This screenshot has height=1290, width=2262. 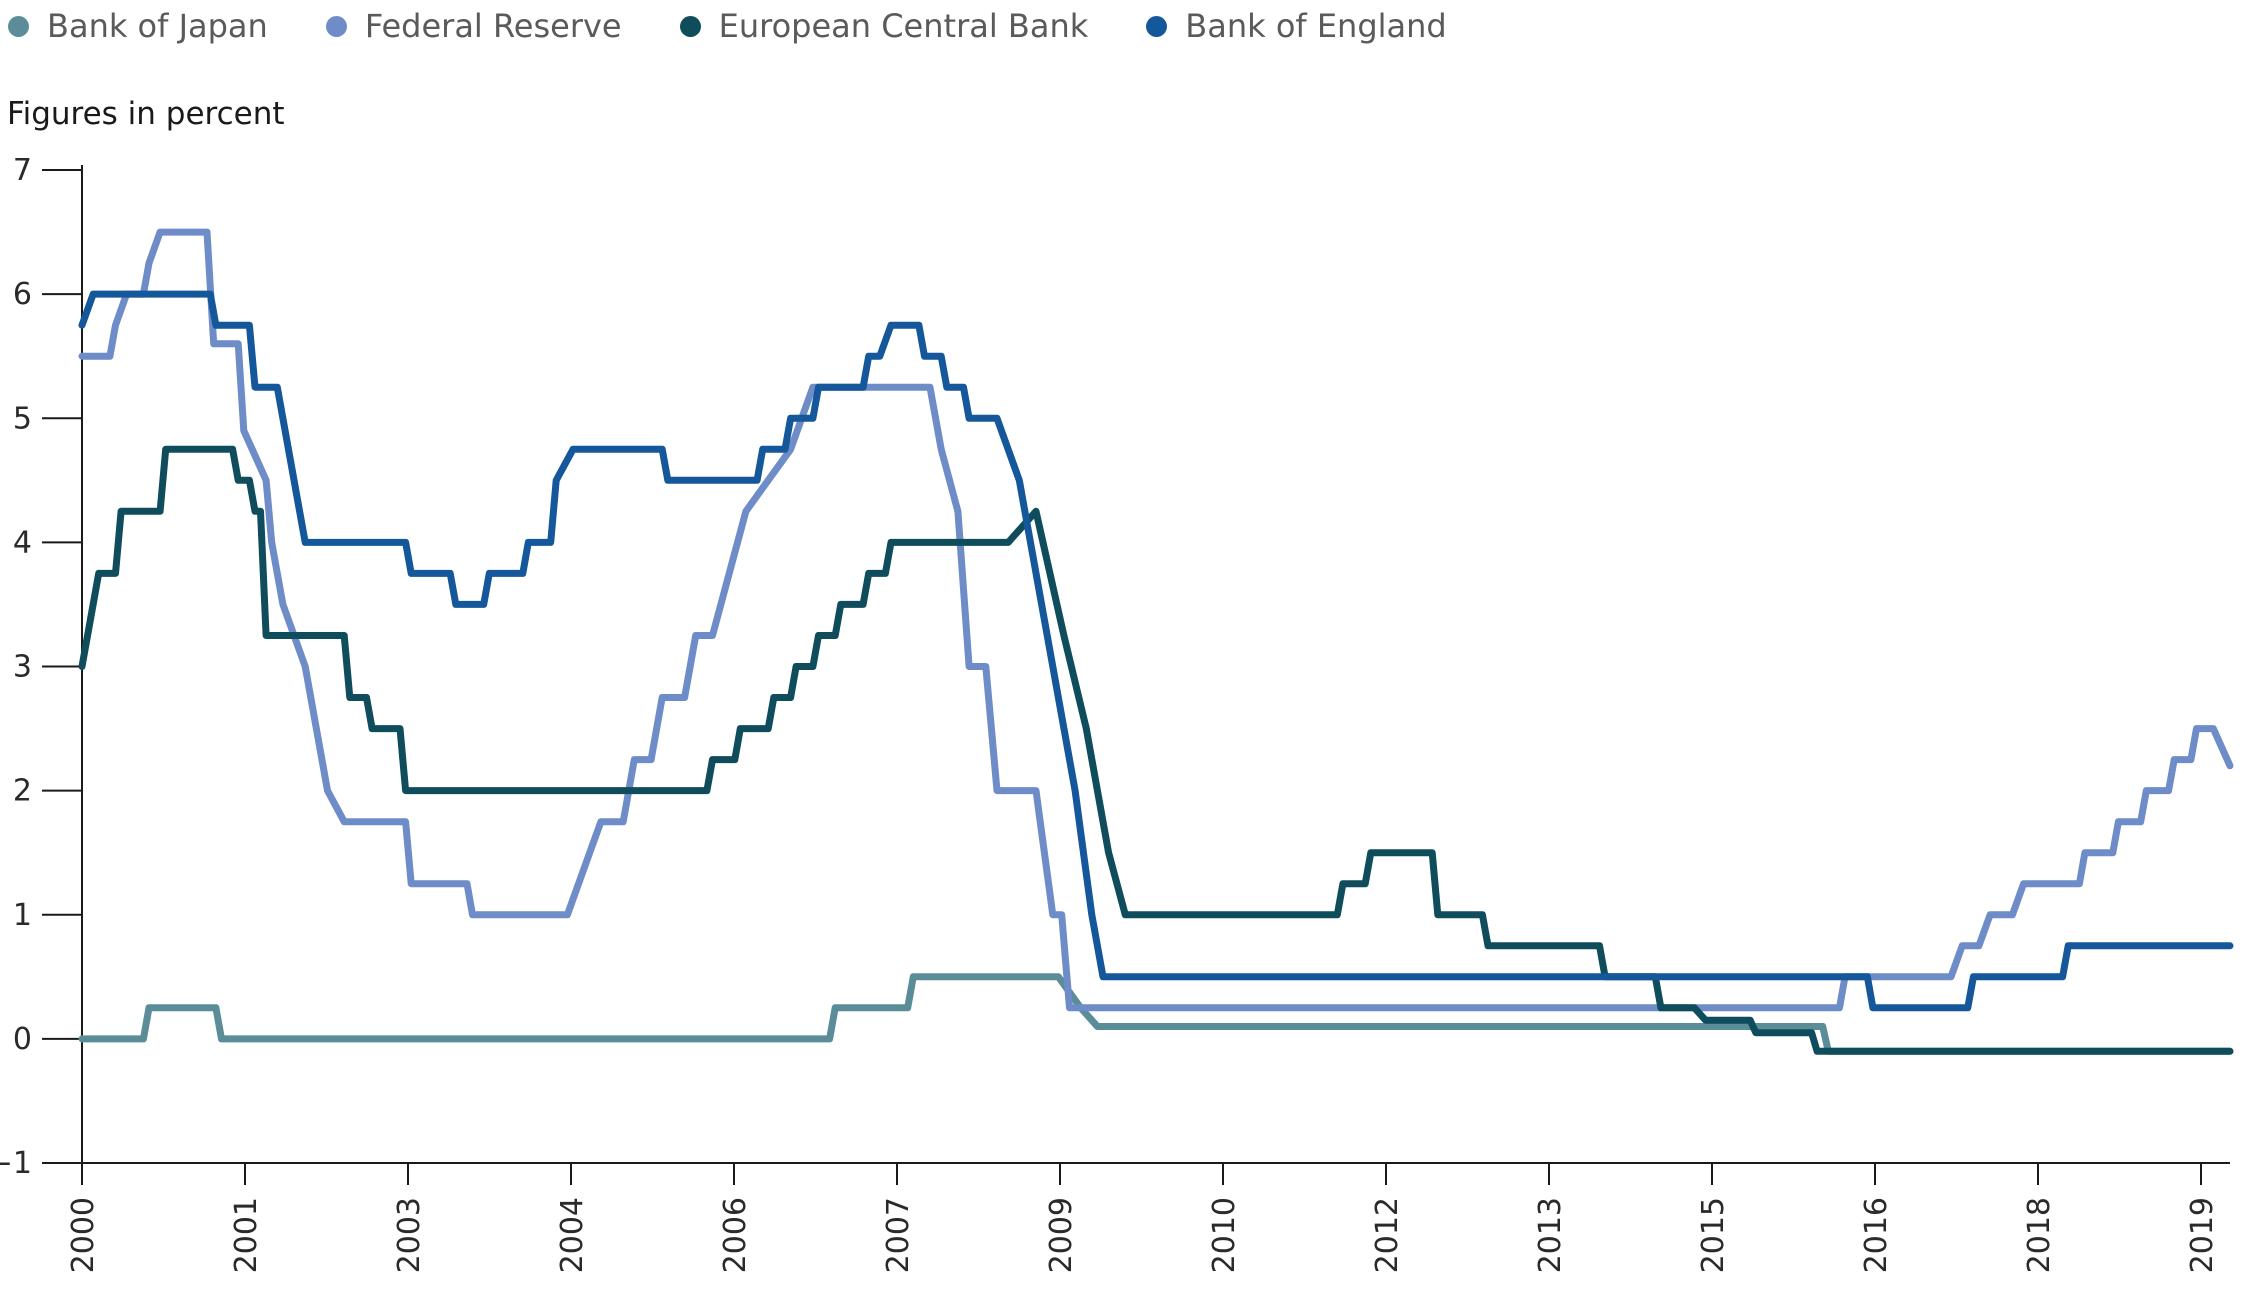 What do you see at coordinates (898, 1235) in the screenshot?
I see `x-tick-label: 2007` at bounding box center [898, 1235].